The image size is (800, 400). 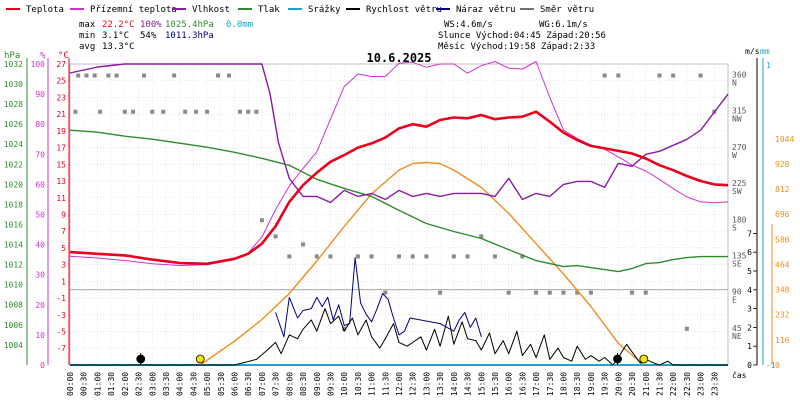 What do you see at coordinates (61, 97) in the screenshot?
I see `tick-c: 23` at bounding box center [61, 97].